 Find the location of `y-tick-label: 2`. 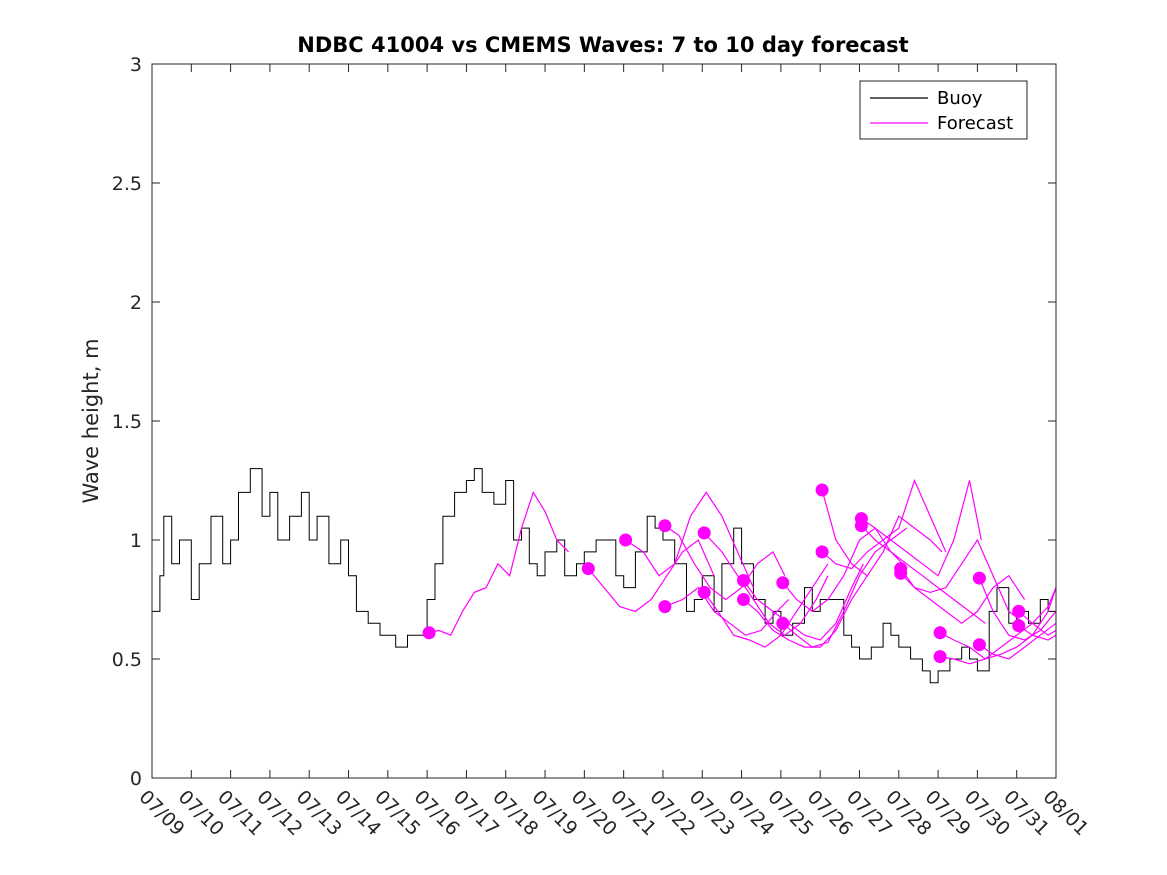

y-tick-label: 2 is located at coordinates (136, 303).